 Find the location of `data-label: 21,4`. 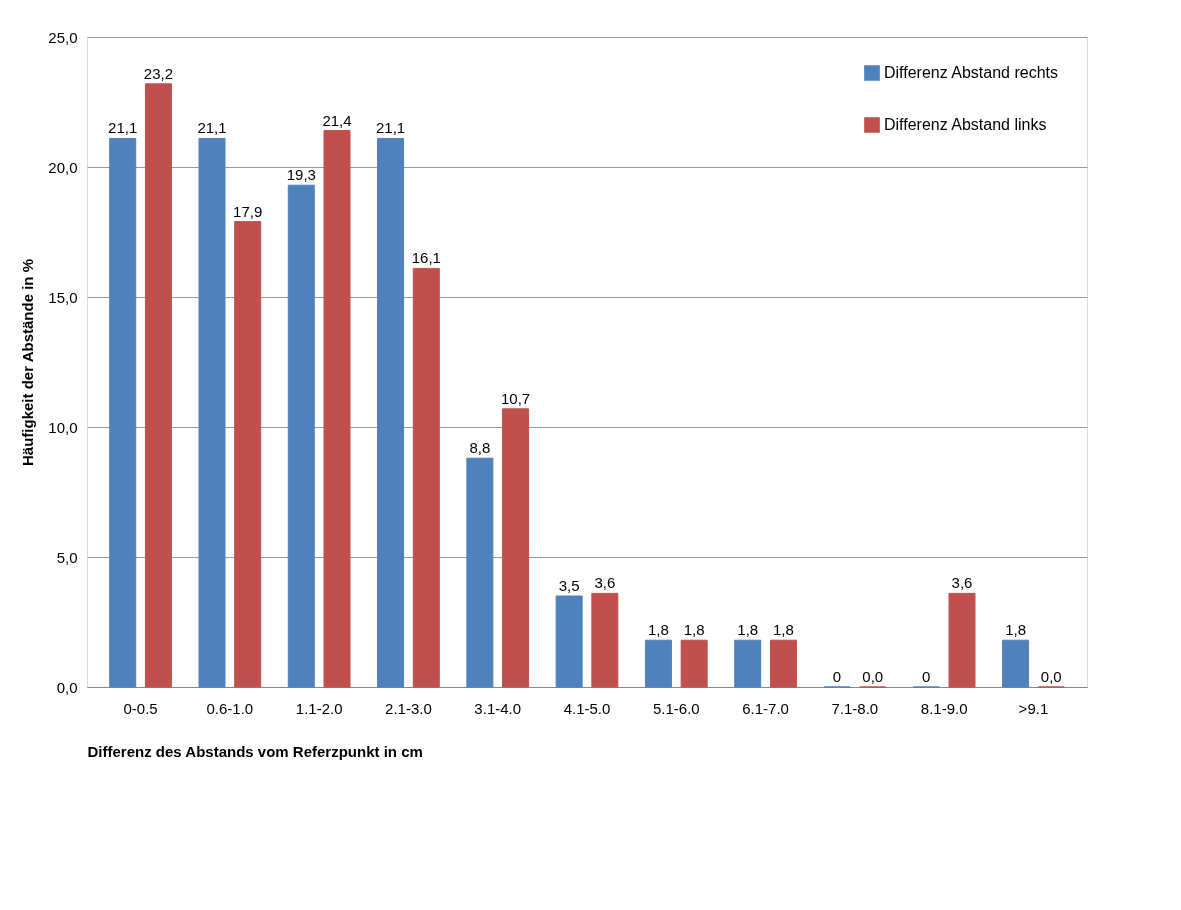

data-label: 21,4 is located at coordinates (337, 120).